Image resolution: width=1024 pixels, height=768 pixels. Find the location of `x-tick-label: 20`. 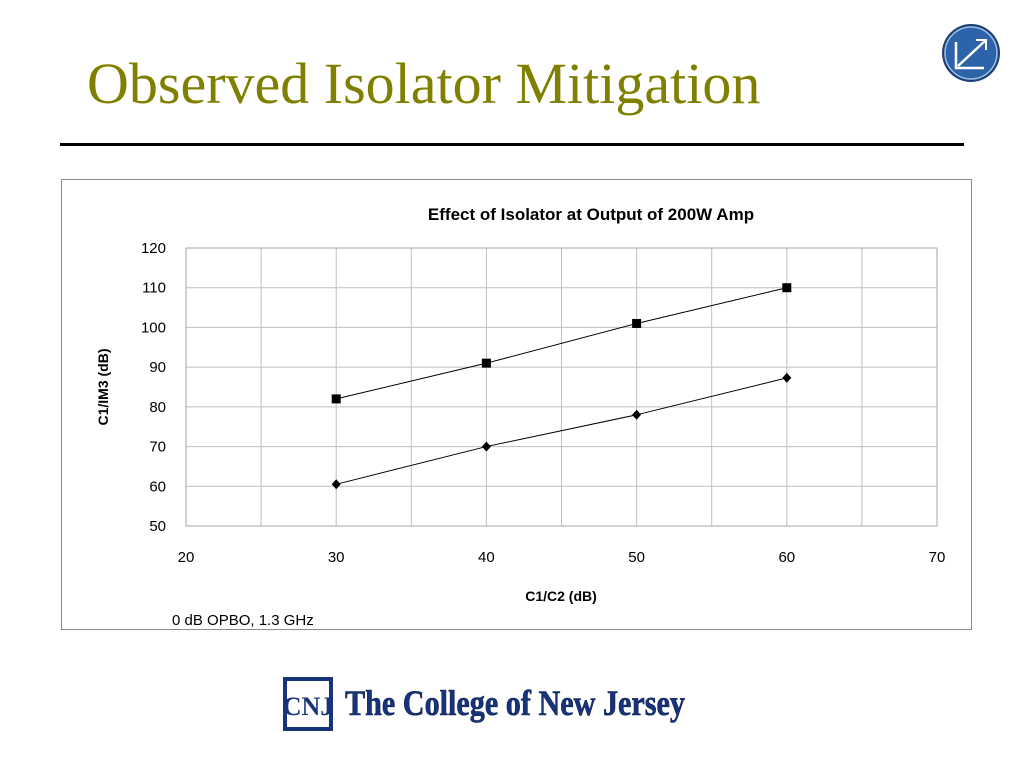

x-tick-label: 20 is located at coordinates (186, 557).